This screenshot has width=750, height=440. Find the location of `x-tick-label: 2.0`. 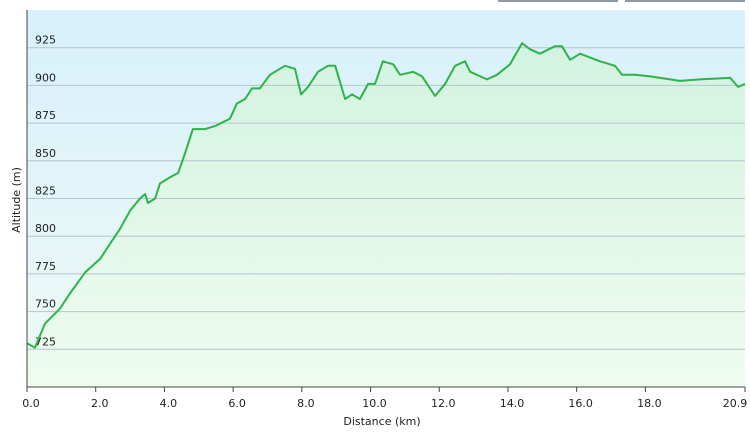

x-tick-label: 2.0 is located at coordinates (100, 403).